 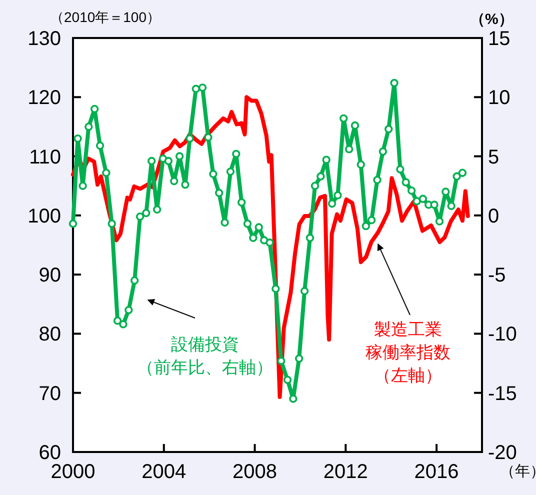 I want to click on y2-tick-label: 15, so click(x=499, y=39).